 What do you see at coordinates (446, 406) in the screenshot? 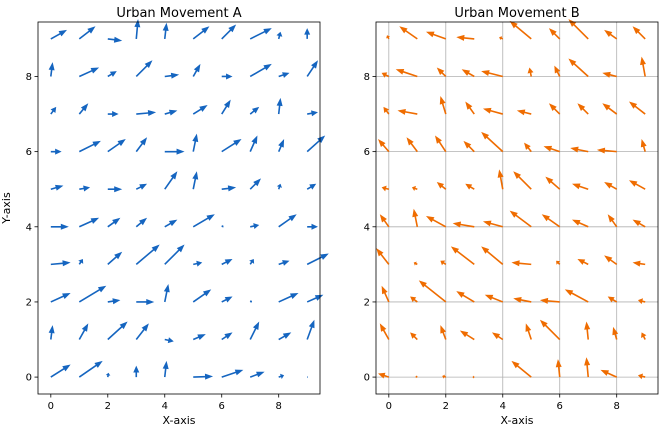
I see `x-tick-label: 2` at bounding box center [446, 406].